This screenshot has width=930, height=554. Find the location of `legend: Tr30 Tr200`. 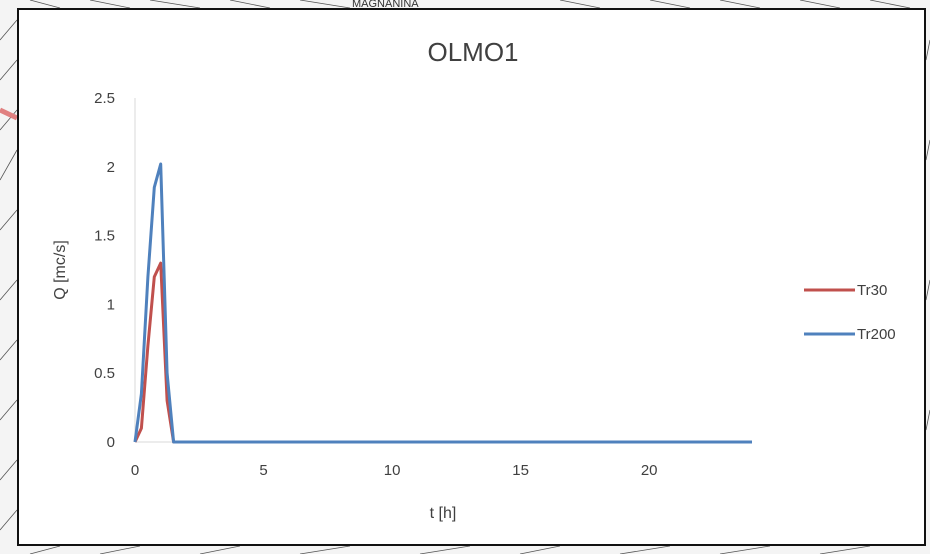

legend: Tr30 Tr200 is located at coordinates (850, 312).